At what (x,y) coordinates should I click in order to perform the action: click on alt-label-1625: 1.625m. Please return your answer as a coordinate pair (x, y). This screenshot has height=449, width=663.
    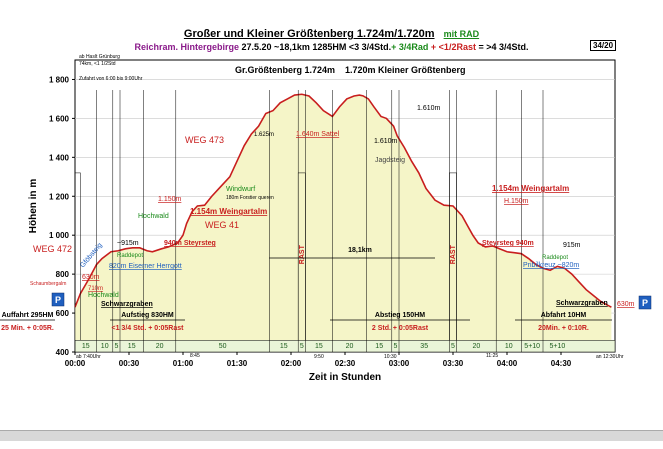
    Looking at the image, I should click on (264, 135).